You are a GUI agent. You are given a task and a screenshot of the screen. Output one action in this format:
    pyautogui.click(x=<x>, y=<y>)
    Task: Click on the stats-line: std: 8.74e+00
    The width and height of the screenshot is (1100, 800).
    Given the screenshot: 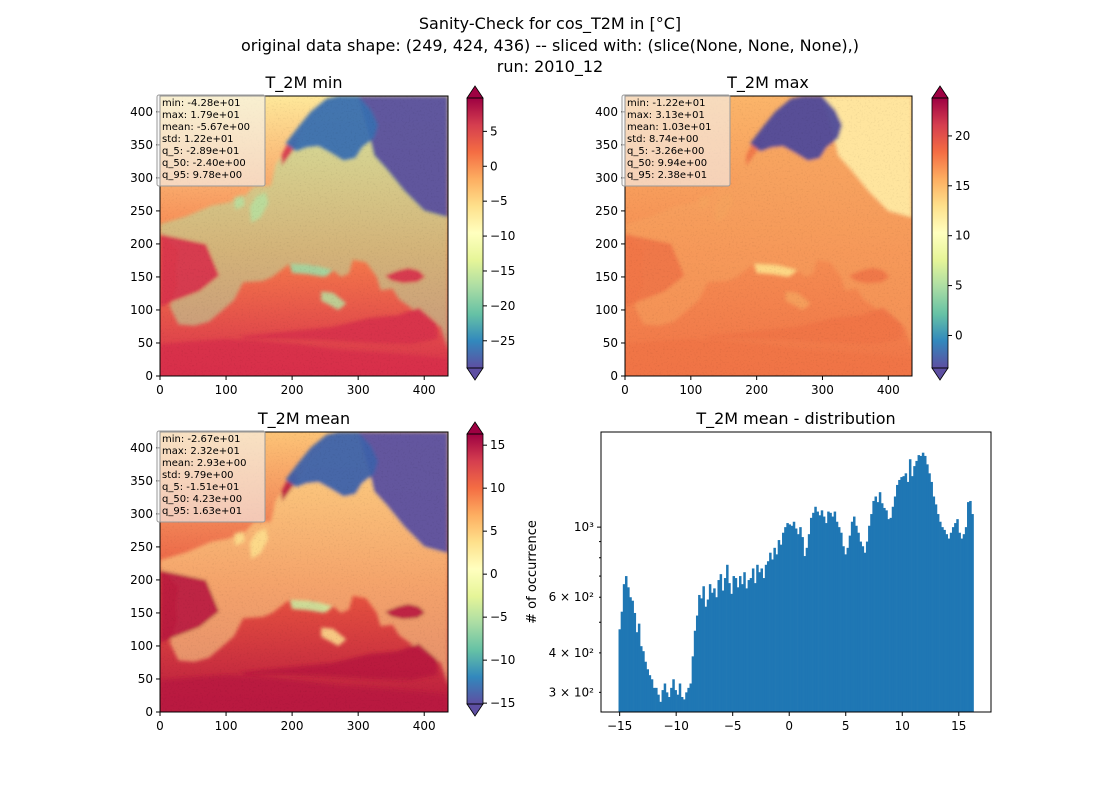 What is the action you would take?
    pyautogui.click(x=663, y=139)
    